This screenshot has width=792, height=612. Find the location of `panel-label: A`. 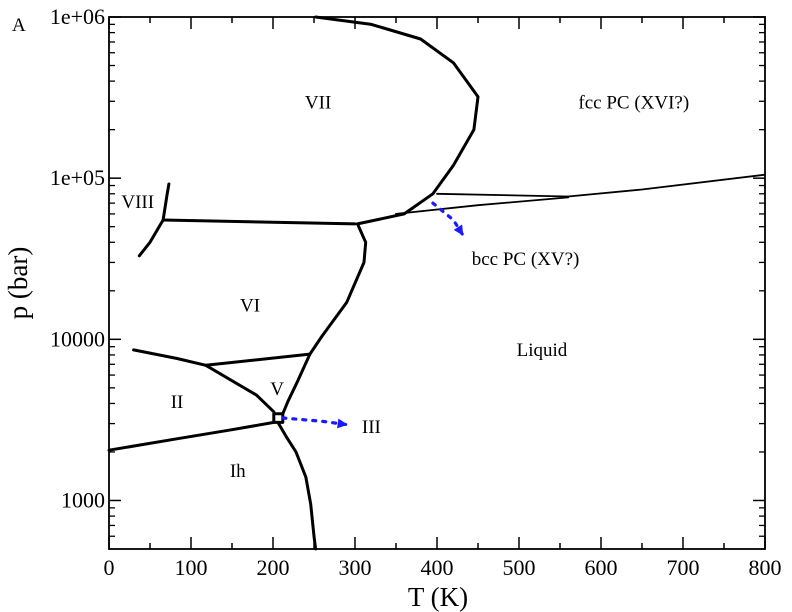

panel-label: A is located at coordinates (19, 25).